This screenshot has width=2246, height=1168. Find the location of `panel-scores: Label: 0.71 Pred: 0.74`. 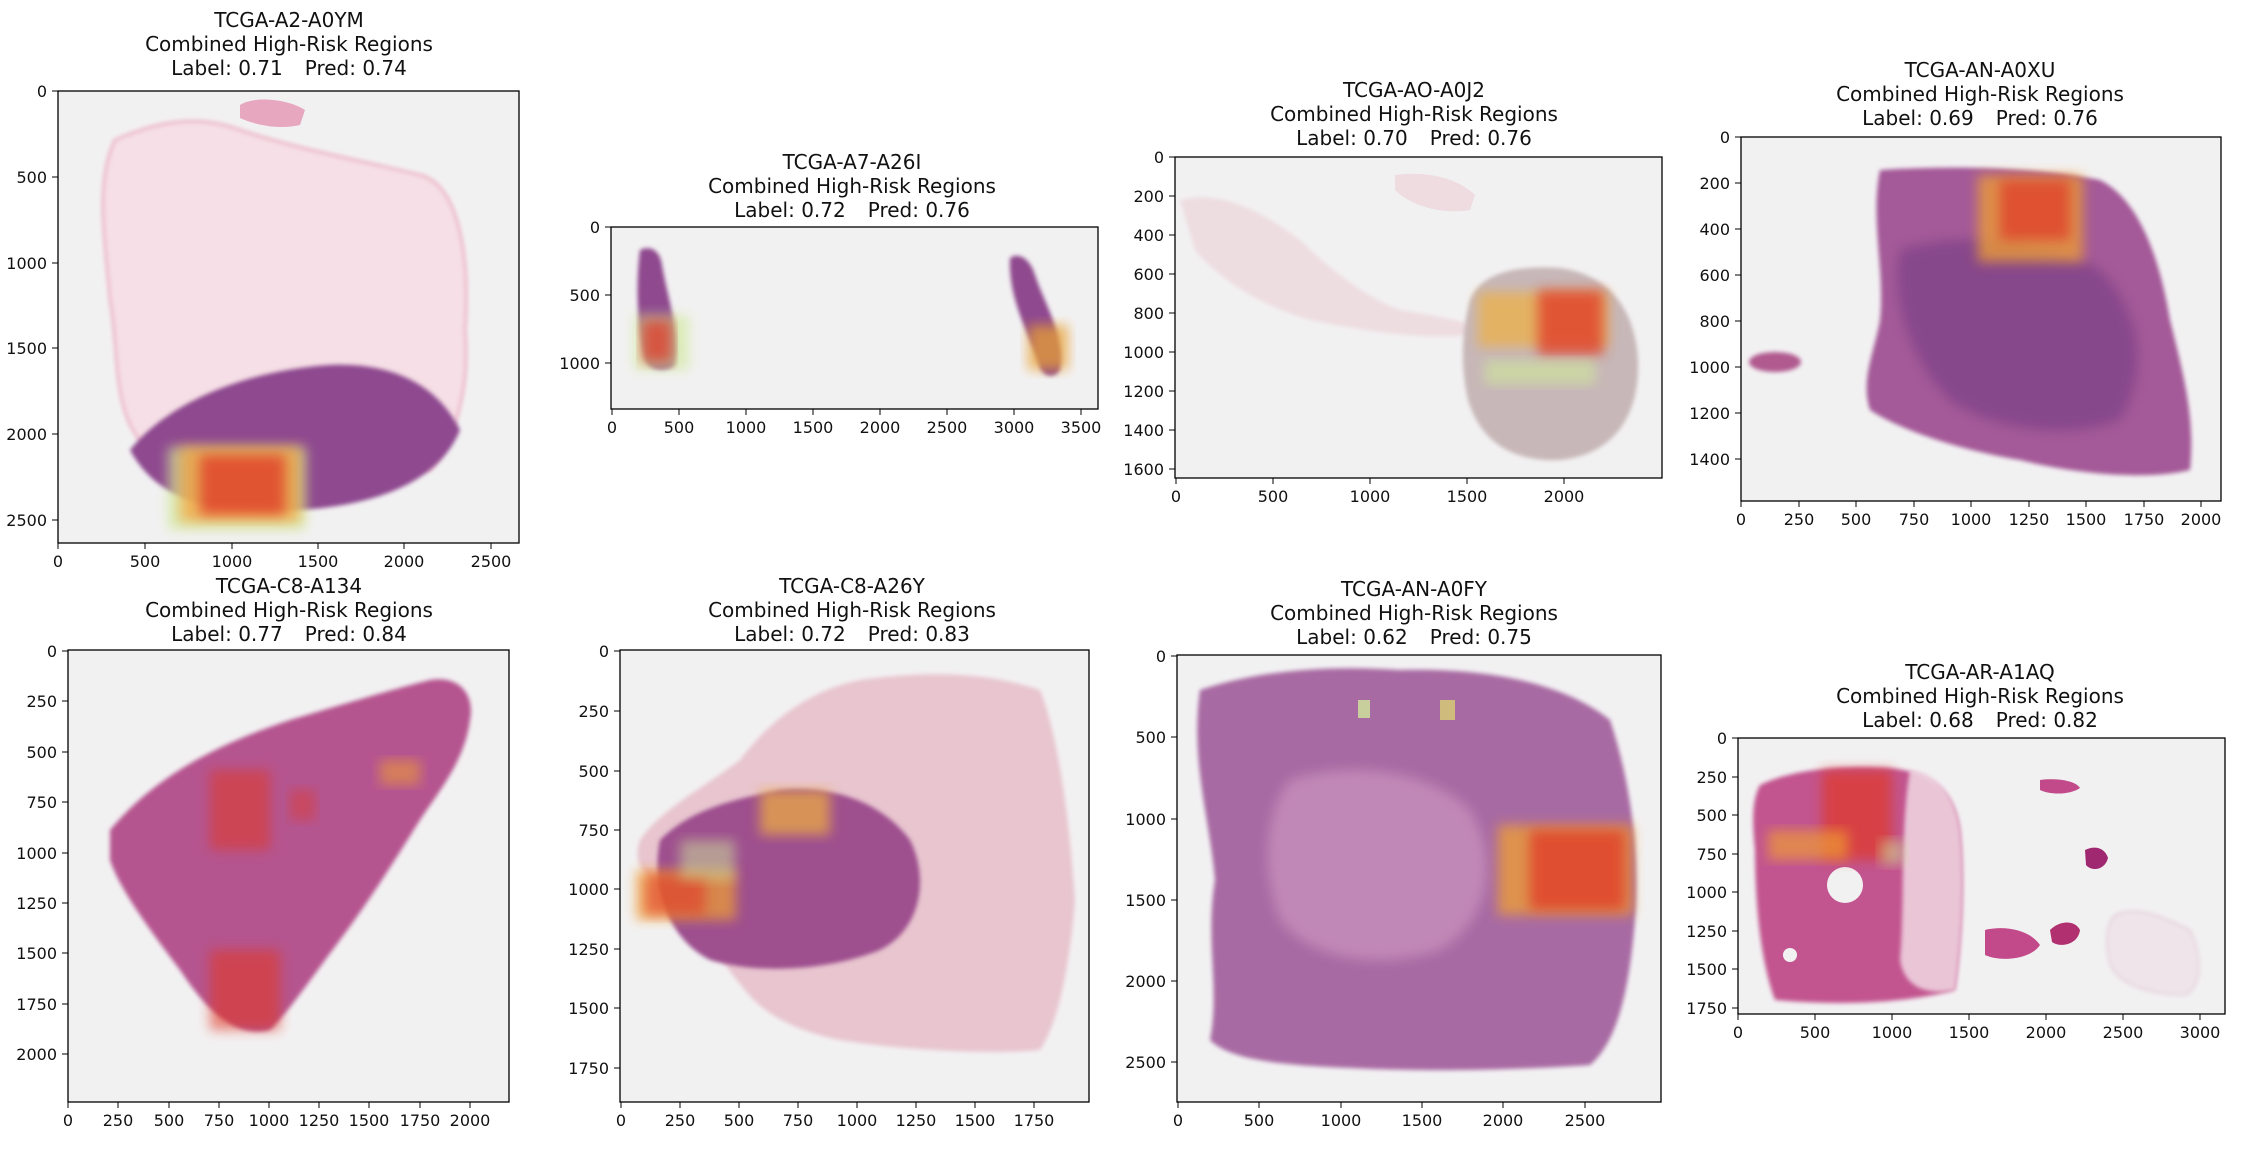

panel-scores: Label: 0.71 Pred: 0.74 is located at coordinates (289, 68).